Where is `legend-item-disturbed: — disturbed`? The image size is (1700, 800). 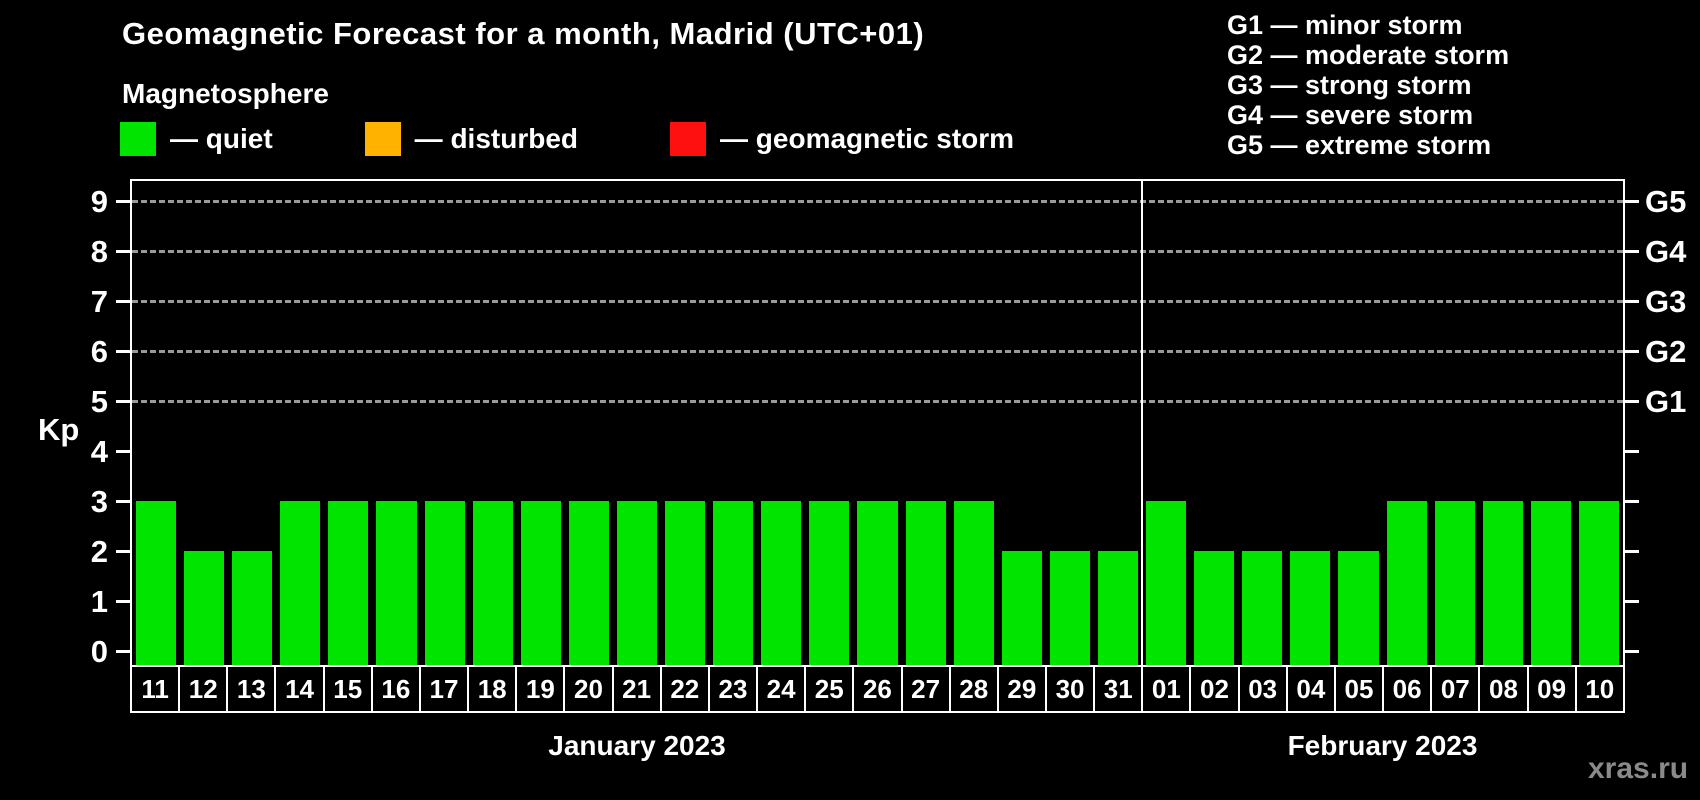
legend-item-disturbed: — disturbed is located at coordinates (471, 139).